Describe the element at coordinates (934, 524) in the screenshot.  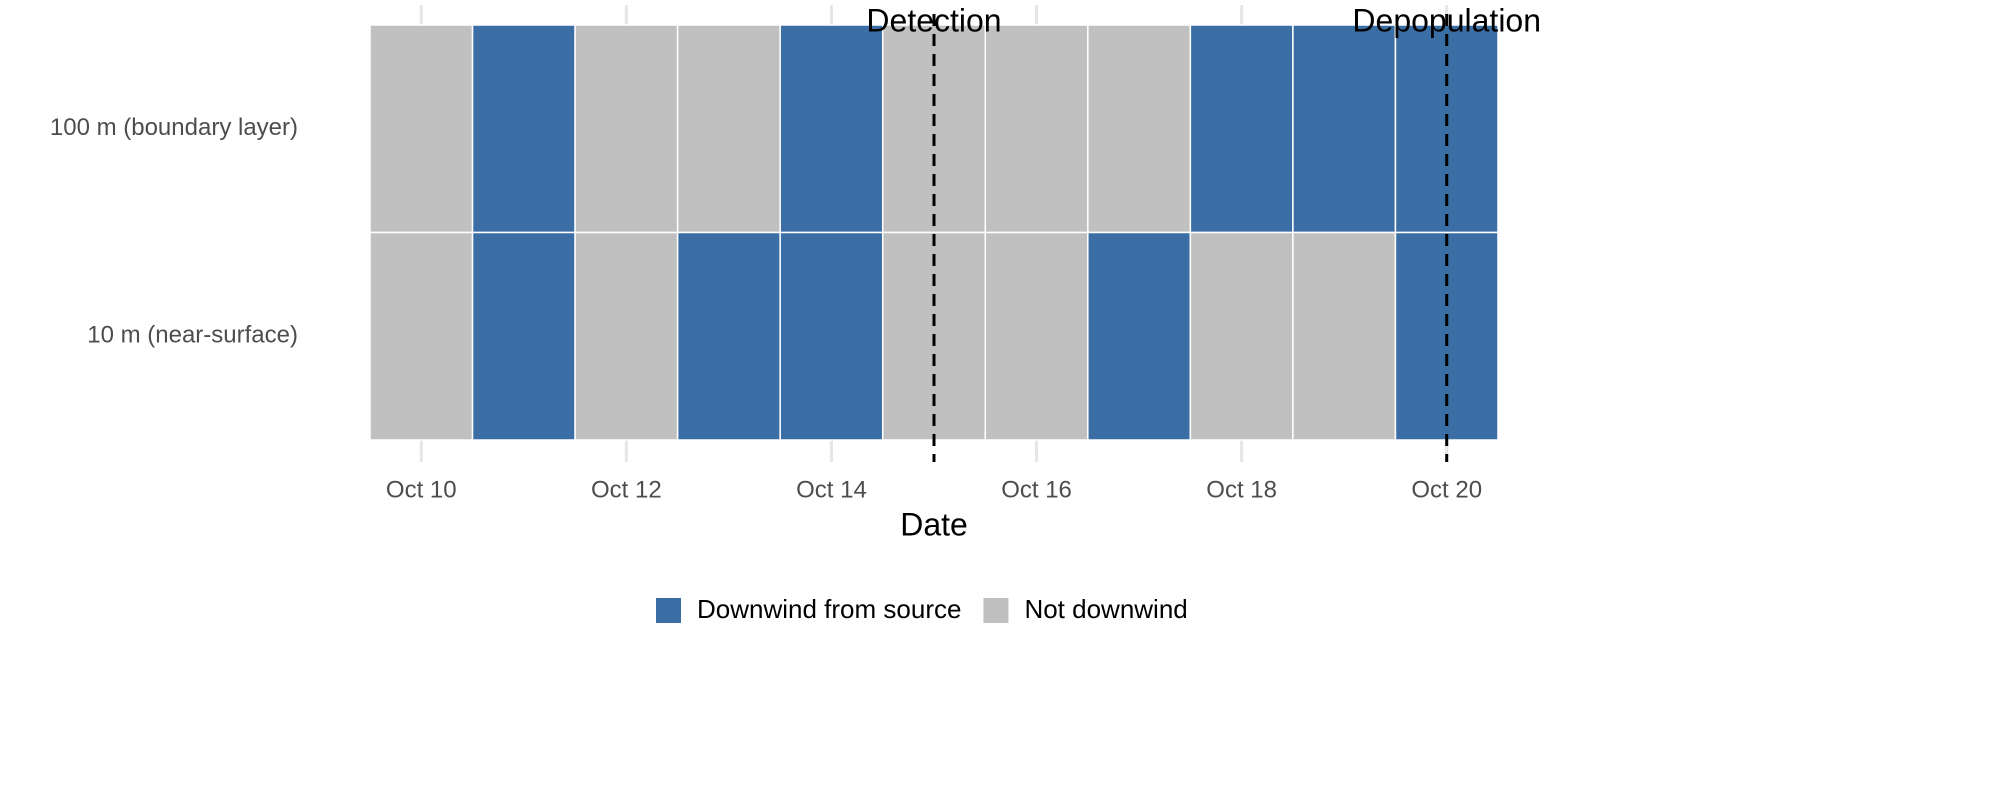
I see `x-axis-label: Date` at that location.